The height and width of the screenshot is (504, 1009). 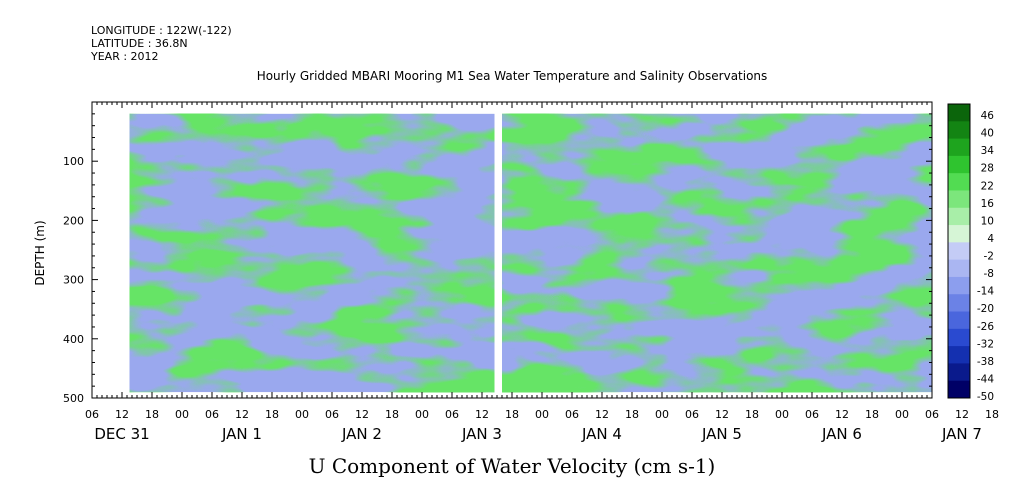 What do you see at coordinates (987, 186) in the screenshot?
I see `colorbar-label: 22` at bounding box center [987, 186].